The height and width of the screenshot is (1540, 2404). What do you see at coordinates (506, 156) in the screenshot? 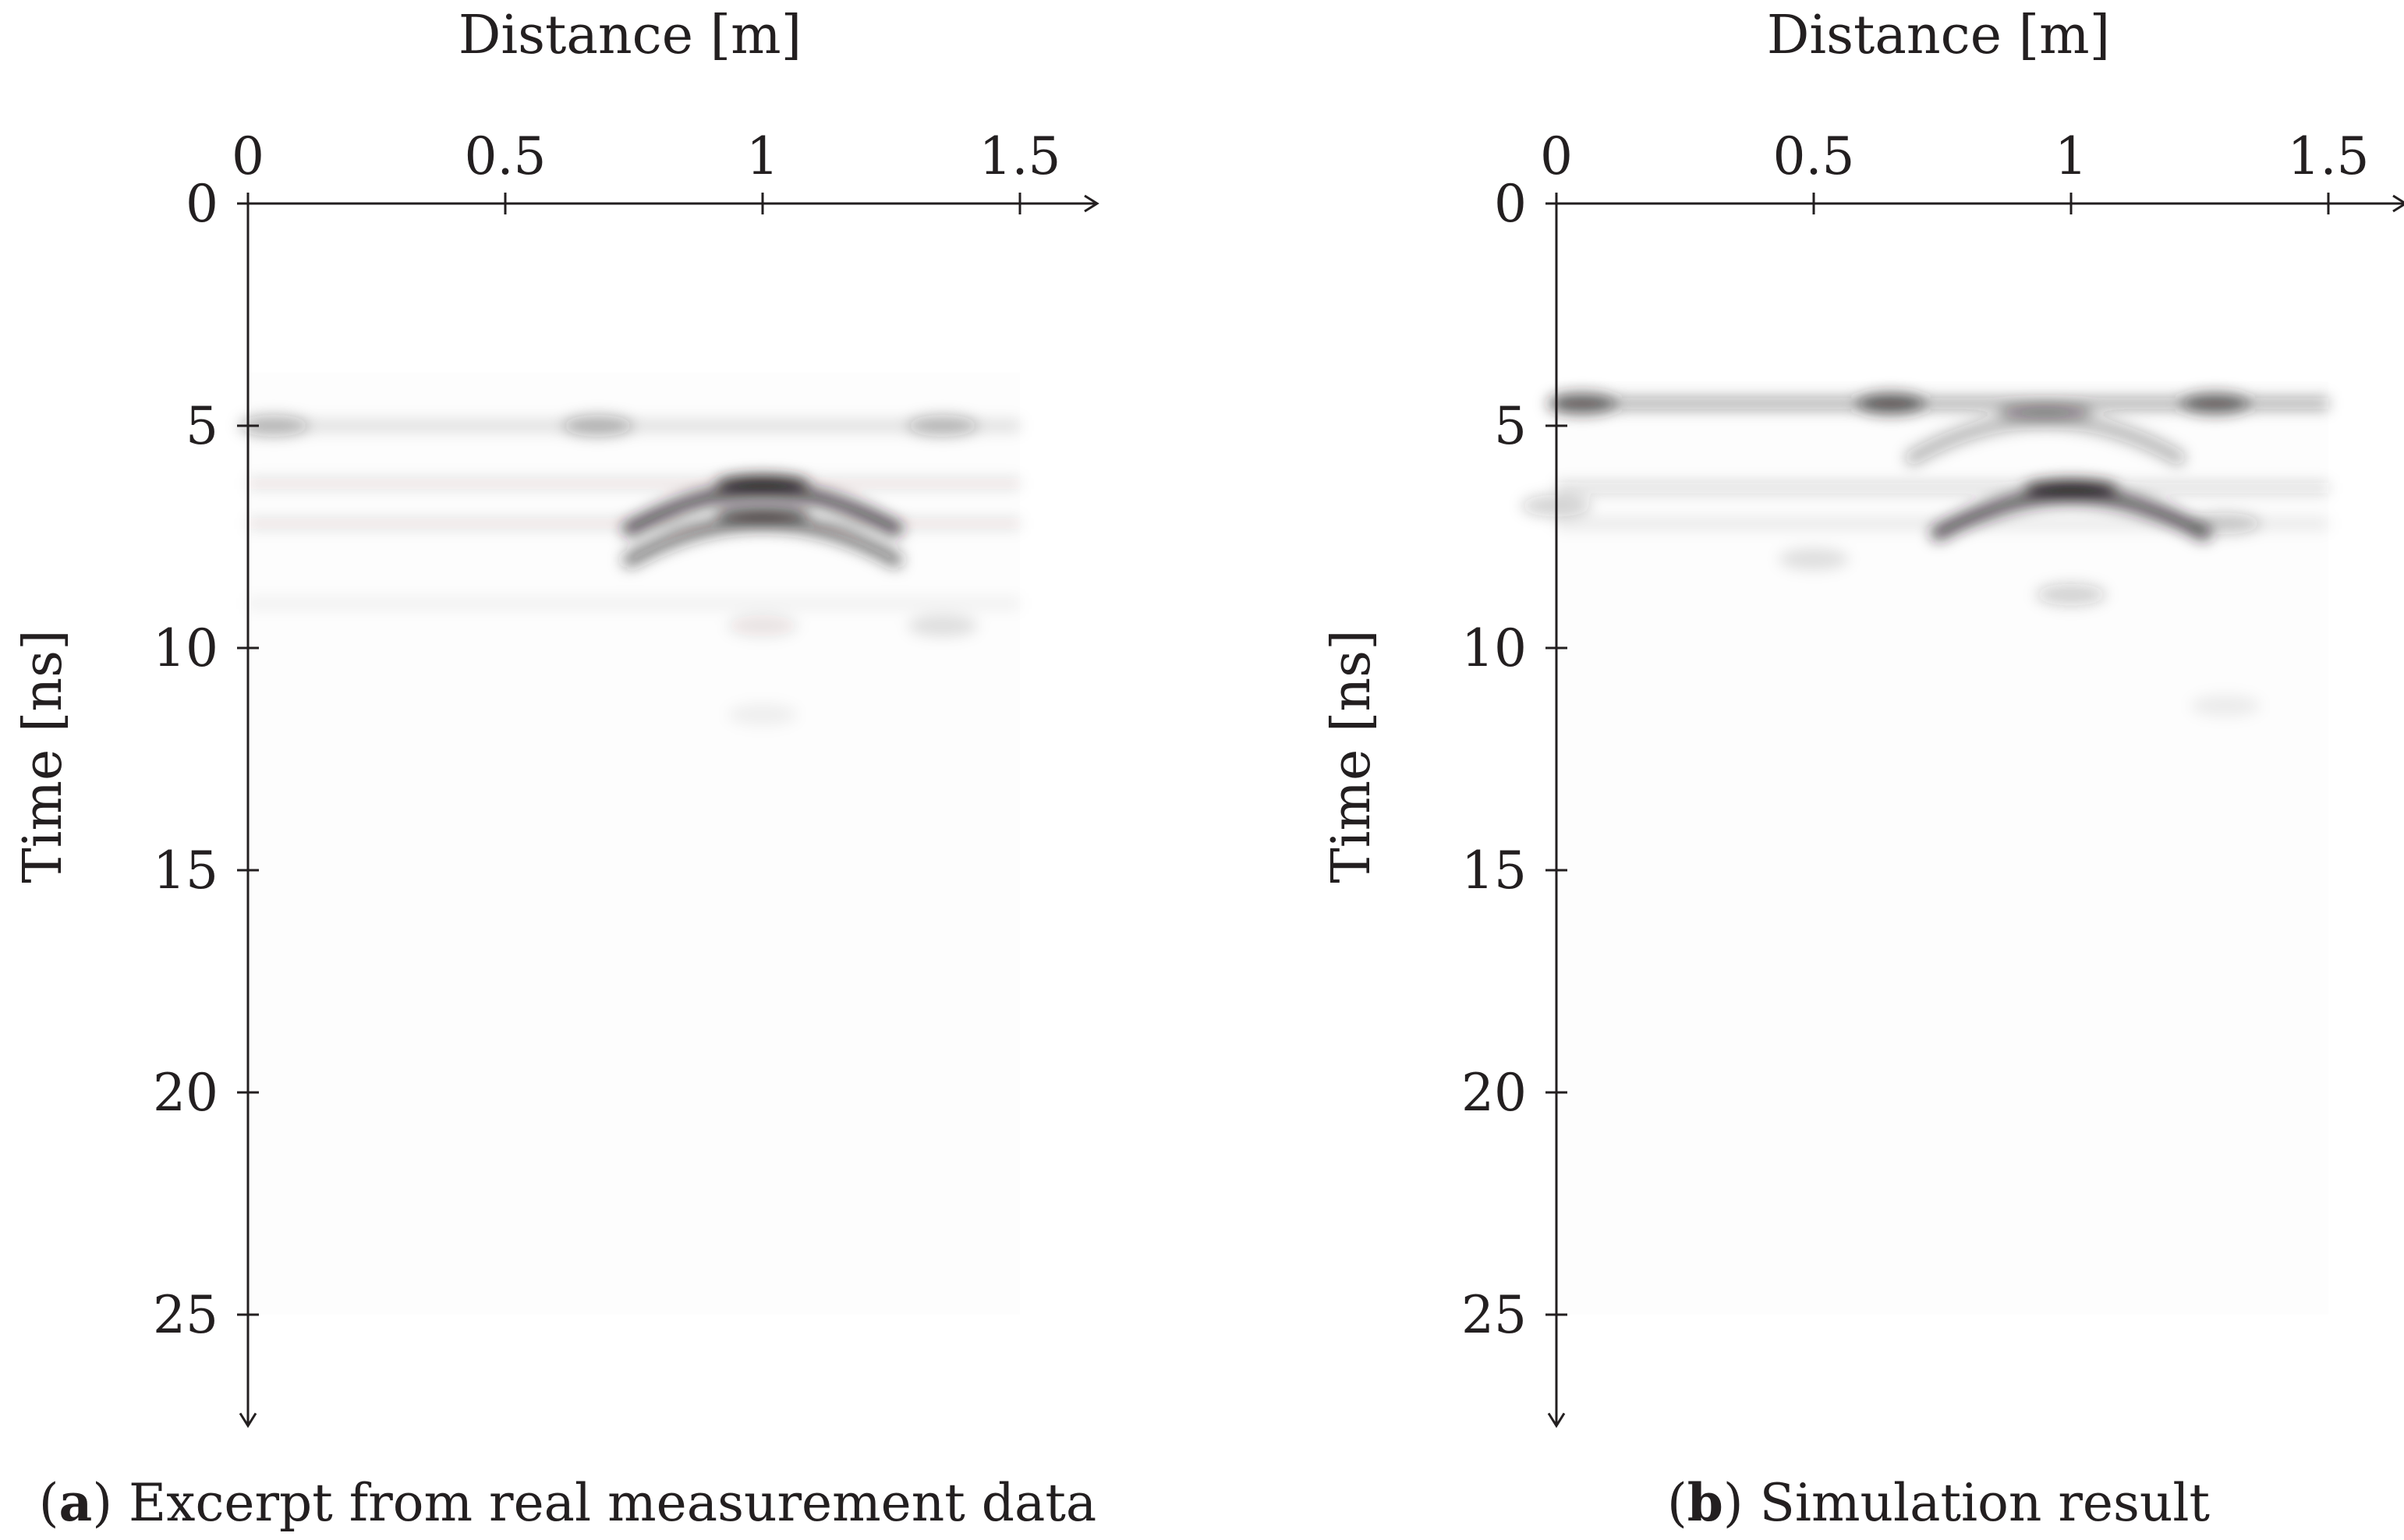
I see `panel-a-x-tick-label: 0.5` at bounding box center [506, 156].